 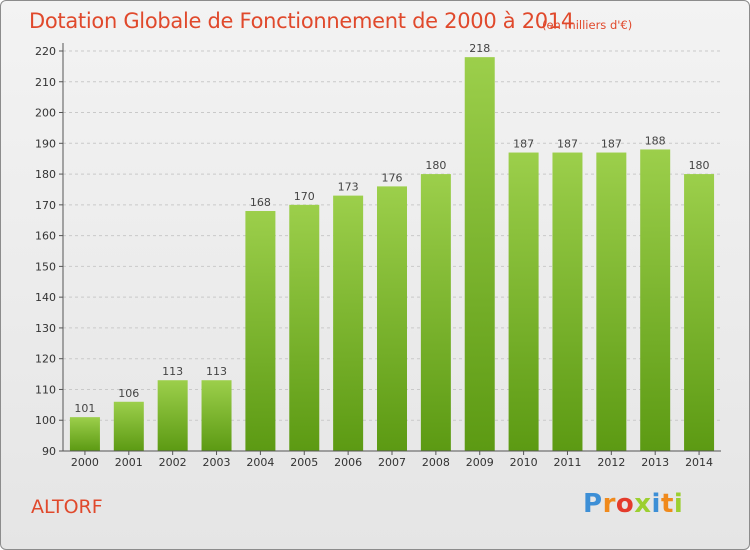 I want to click on value-label-2012: 187, so click(x=611, y=144).